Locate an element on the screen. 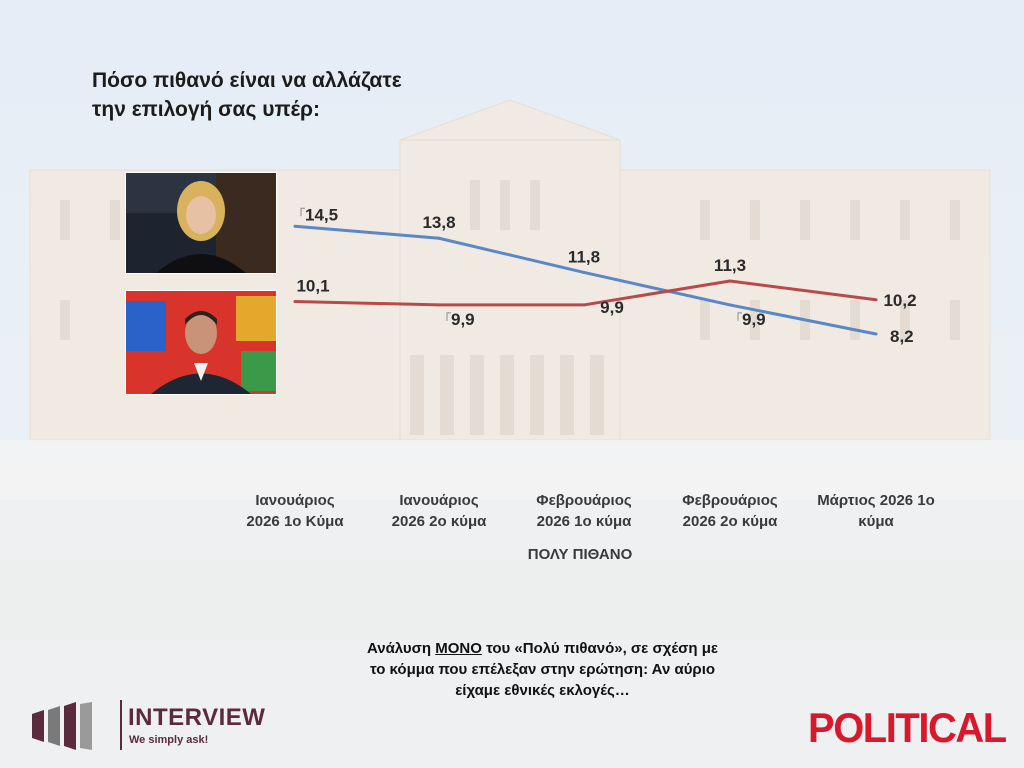 The height and width of the screenshot is (768, 1024). x-tick-label-2: Ιανουάριος 2026 2ο κύμα is located at coordinates (439, 511).